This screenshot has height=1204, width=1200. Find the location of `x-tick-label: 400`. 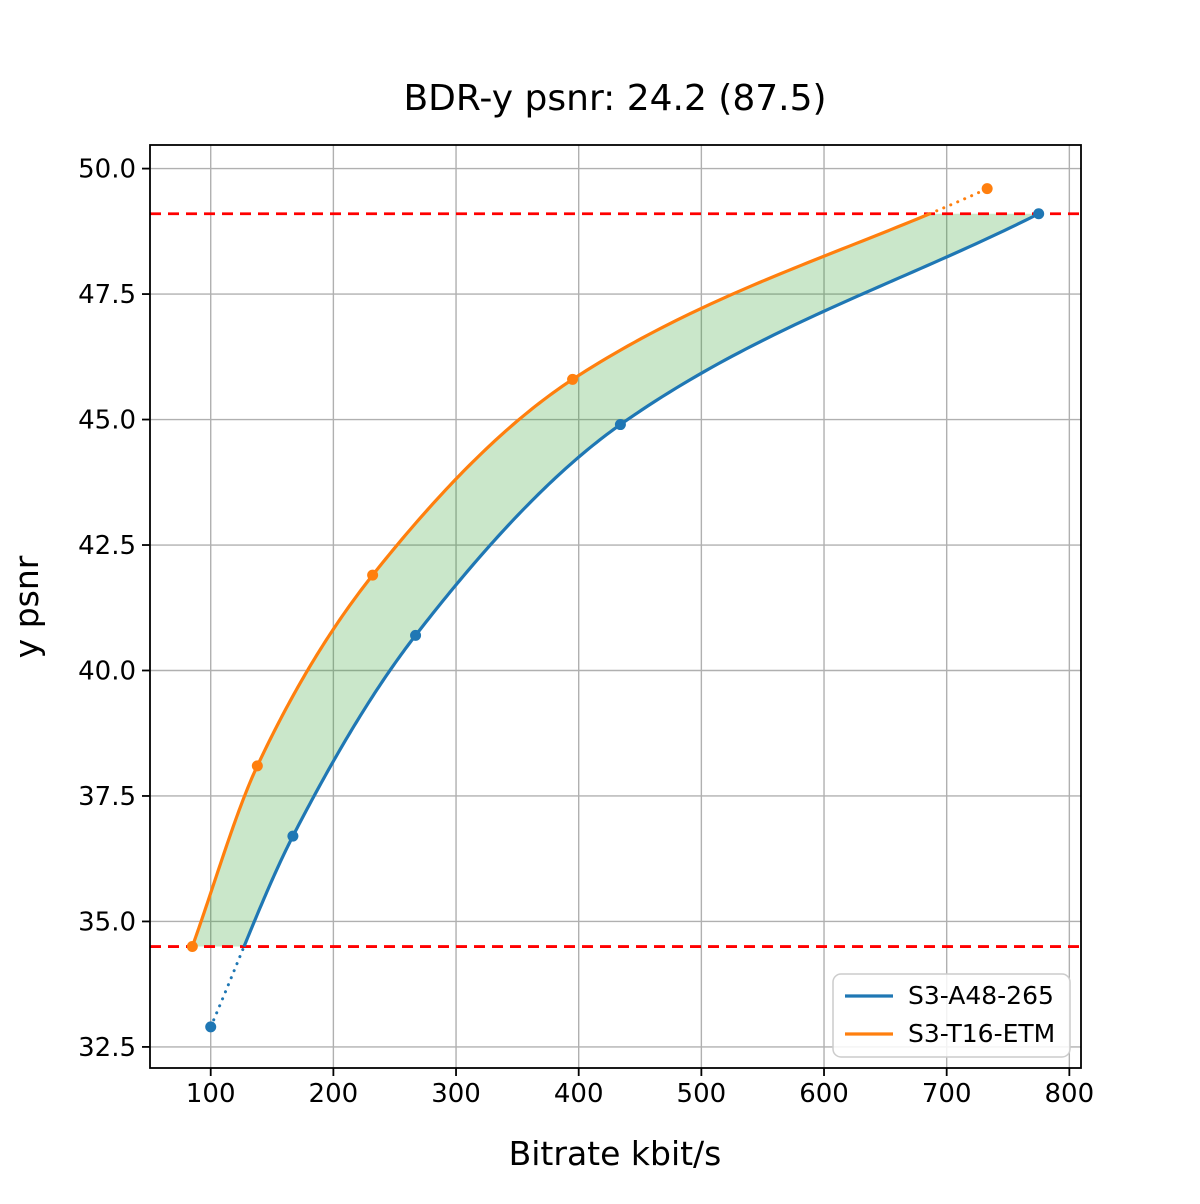

x-tick-label: 400 is located at coordinates (579, 1094).